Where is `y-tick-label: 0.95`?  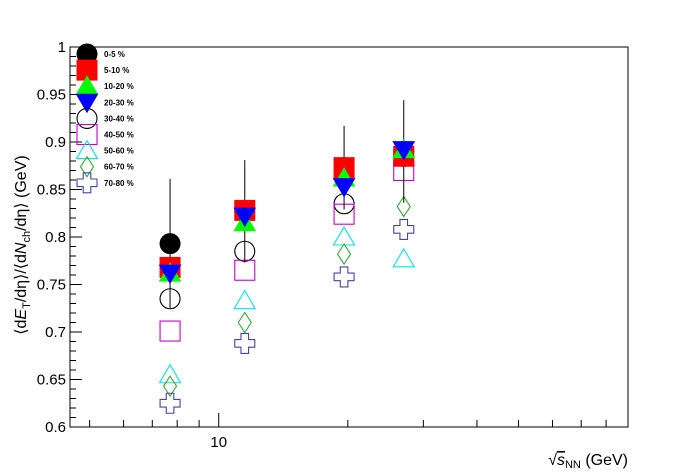
y-tick-label: 0.95 is located at coordinates (51, 95).